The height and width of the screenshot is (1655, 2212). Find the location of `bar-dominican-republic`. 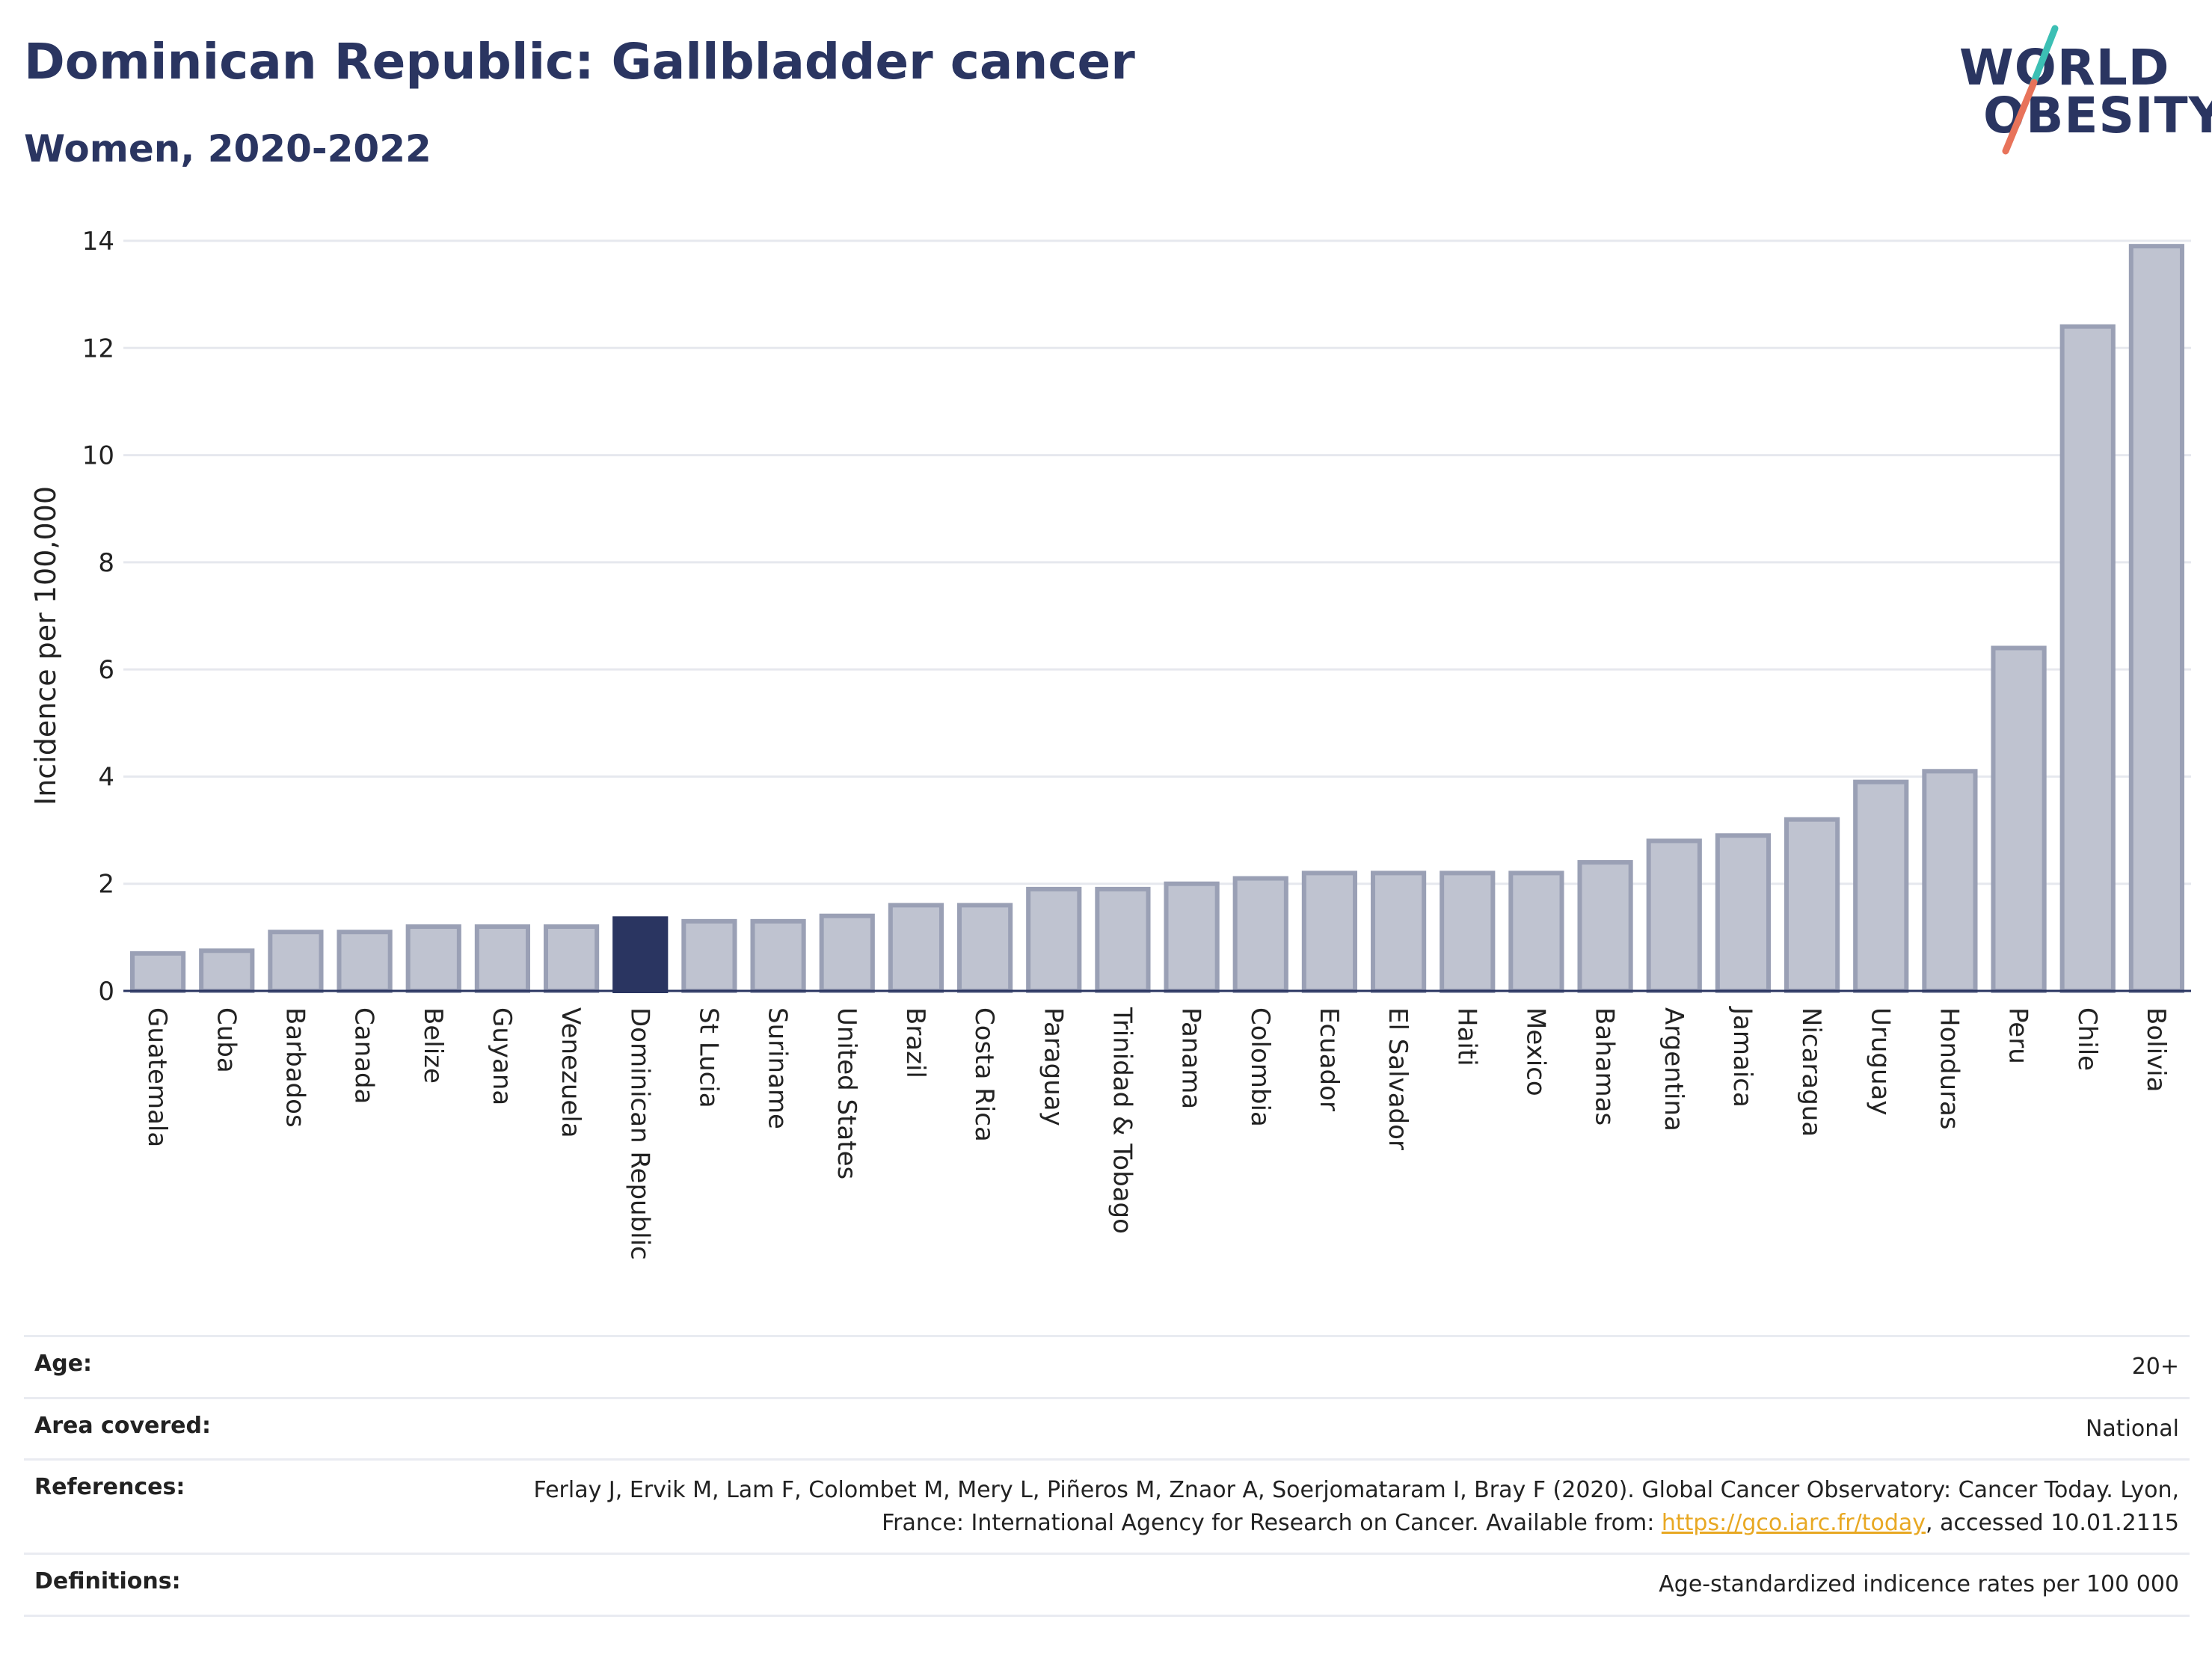

bar-dominican-republic is located at coordinates (640, 955).